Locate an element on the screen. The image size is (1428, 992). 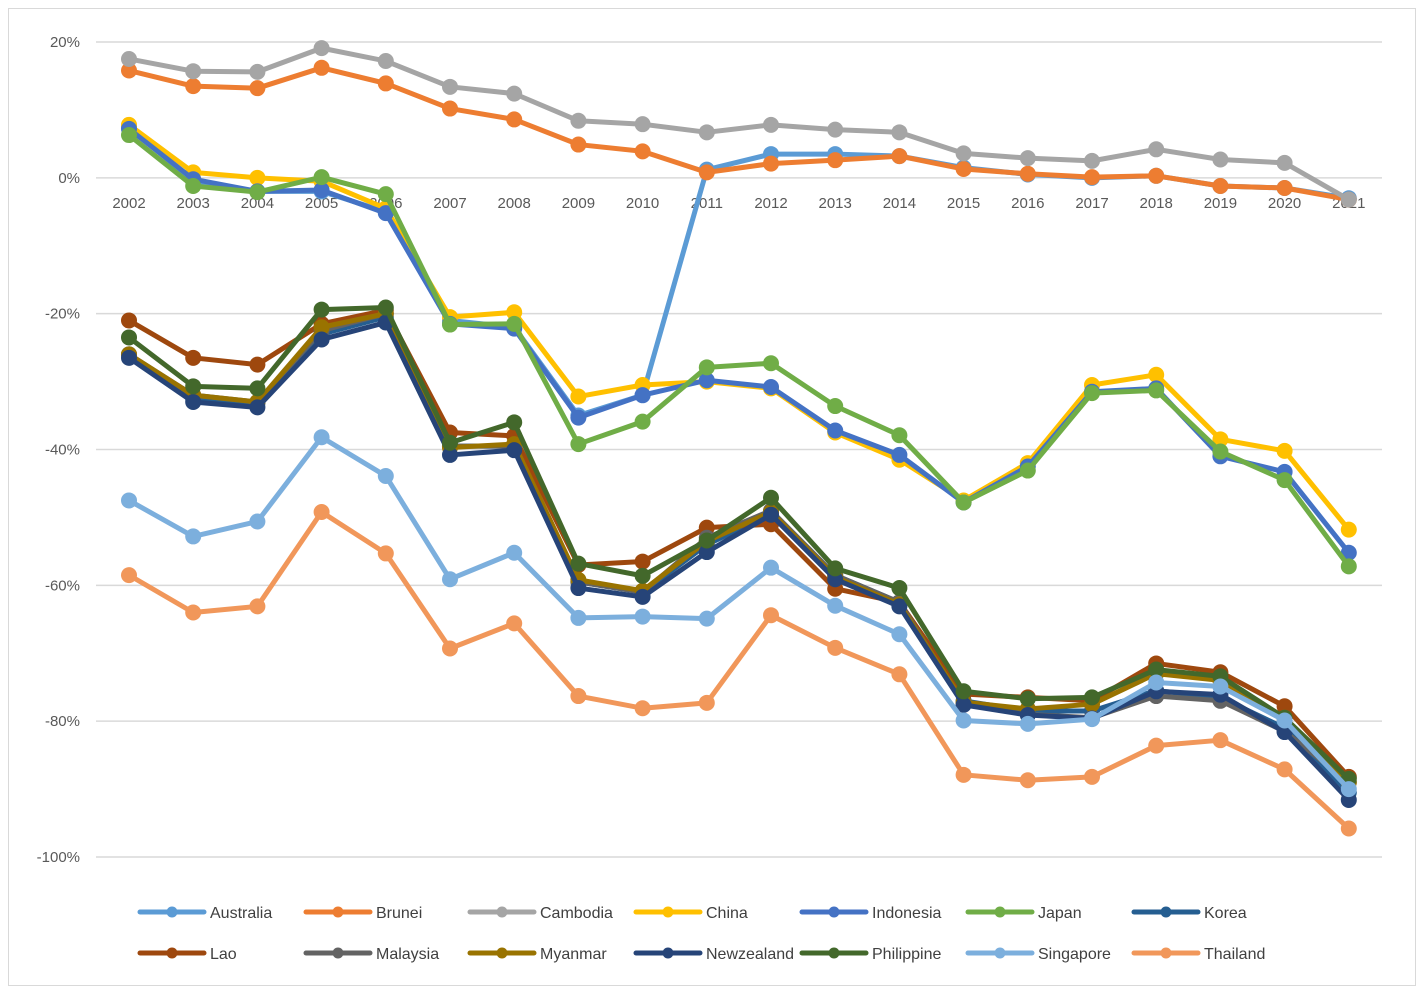
y-tick-label: -100% is located at coordinates (58, 857).